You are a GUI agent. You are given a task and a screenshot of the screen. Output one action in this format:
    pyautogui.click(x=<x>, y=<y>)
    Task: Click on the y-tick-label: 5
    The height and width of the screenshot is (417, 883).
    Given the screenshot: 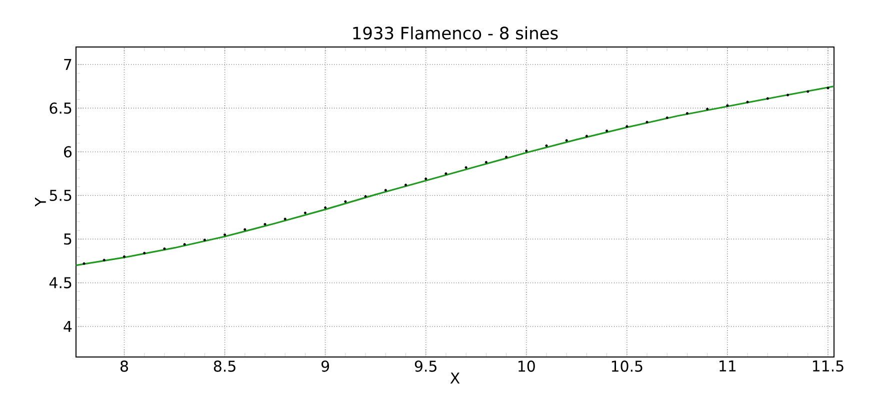 What is the action you would take?
    pyautogui.click(x=68, y=239)
    